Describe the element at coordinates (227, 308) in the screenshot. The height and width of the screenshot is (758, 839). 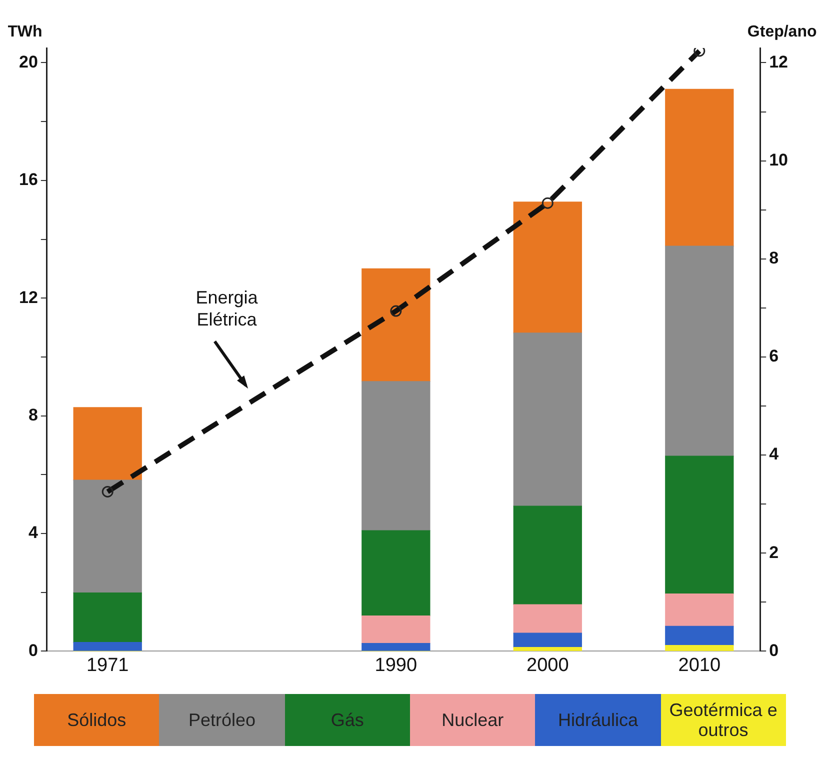
I see `text: Energia Elétrica` at that location.